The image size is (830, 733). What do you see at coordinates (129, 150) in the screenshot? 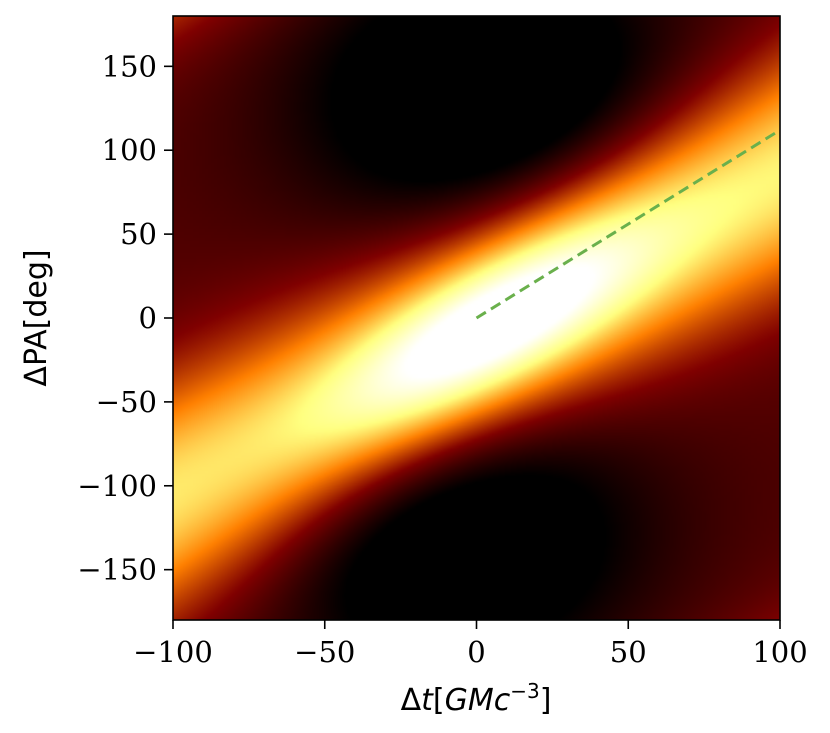
I see `y-tick-label: 100` at bounding box center [129, 150].